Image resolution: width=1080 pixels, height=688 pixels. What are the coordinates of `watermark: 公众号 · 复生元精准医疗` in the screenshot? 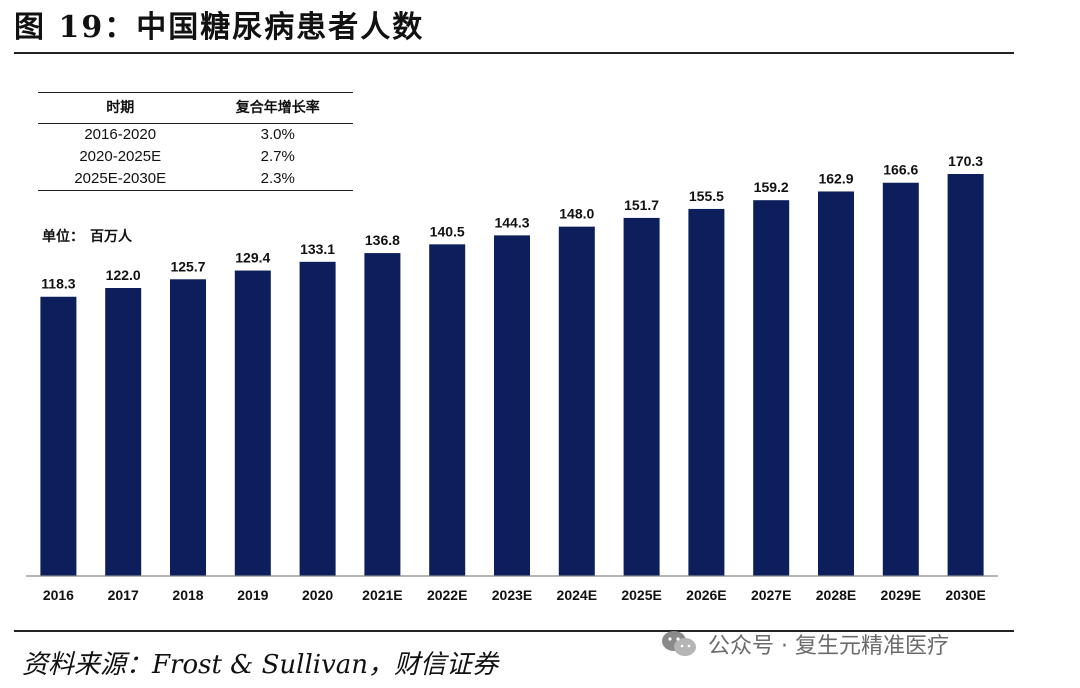 It's located at (804, 644).